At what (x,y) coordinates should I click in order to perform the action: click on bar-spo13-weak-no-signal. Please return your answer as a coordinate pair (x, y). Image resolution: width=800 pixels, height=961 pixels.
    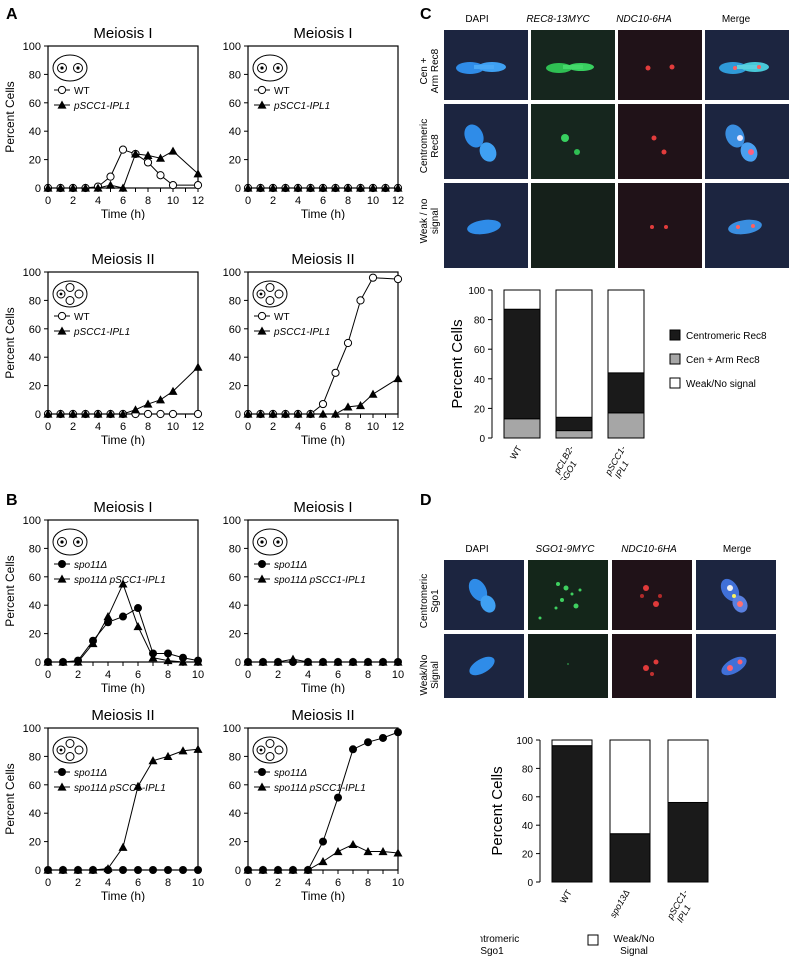
    Looking at the image, I should click on (630, 787).